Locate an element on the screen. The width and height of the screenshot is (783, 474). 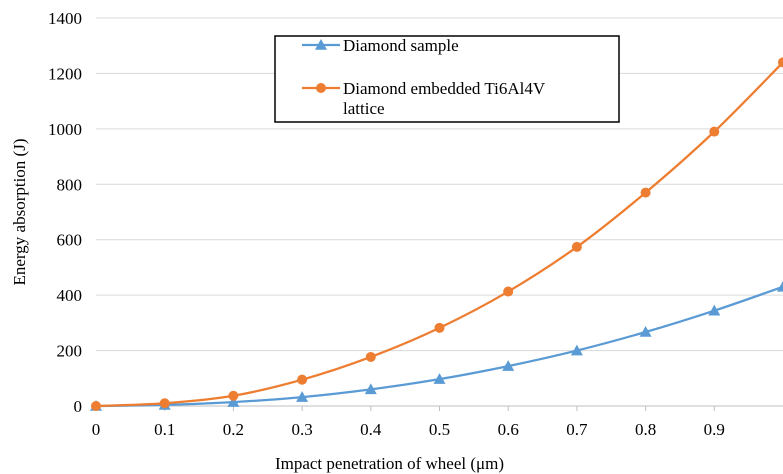
x-tick-label-2: 0.2 is located at coordinates (233, 429).